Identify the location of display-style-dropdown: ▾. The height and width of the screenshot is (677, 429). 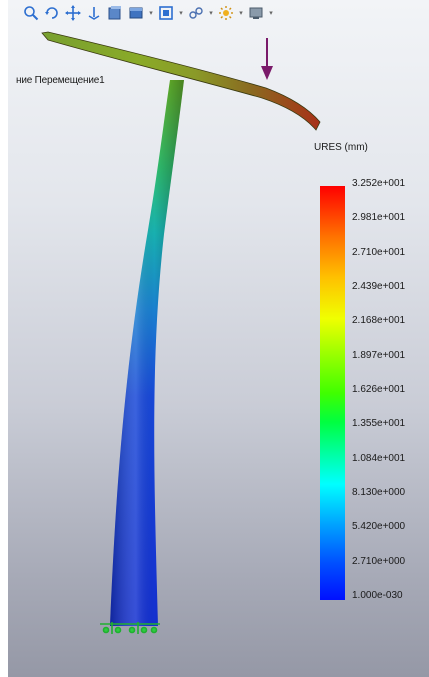
(151, 13).